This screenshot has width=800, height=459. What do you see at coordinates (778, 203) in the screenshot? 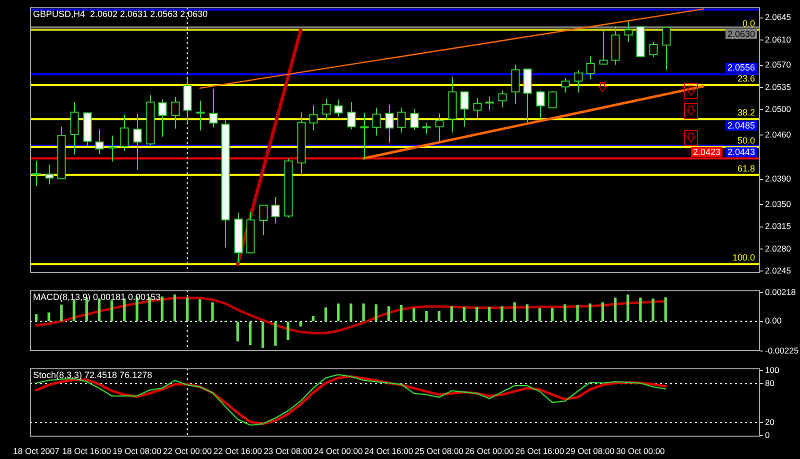
I see `y-tick-label: 2.0350` at bounding box center [778, 203].